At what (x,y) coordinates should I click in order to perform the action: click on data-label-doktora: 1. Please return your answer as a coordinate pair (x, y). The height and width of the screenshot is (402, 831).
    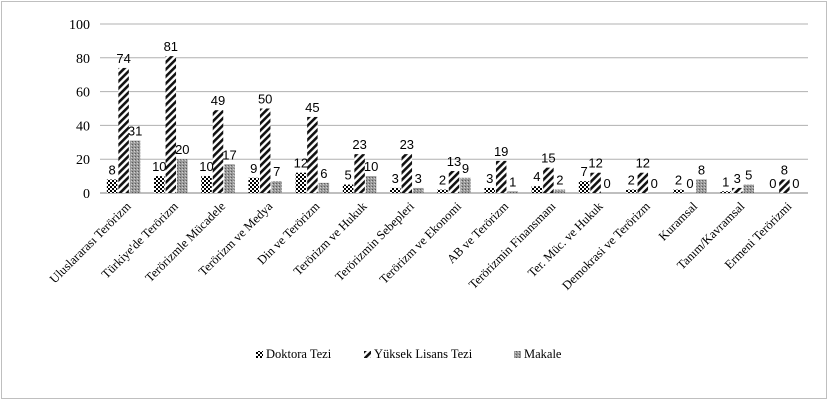
    Looking at the image, I should click on (725, 181).